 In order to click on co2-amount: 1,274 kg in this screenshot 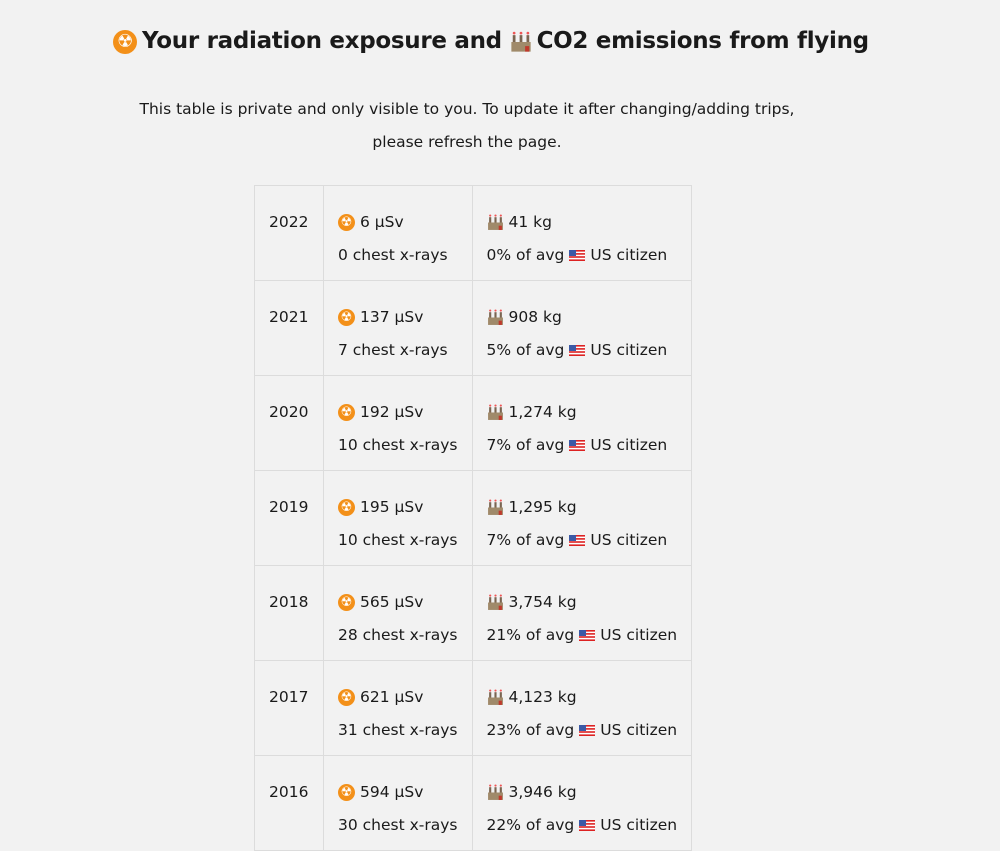, I will do `click(542, 412)`.